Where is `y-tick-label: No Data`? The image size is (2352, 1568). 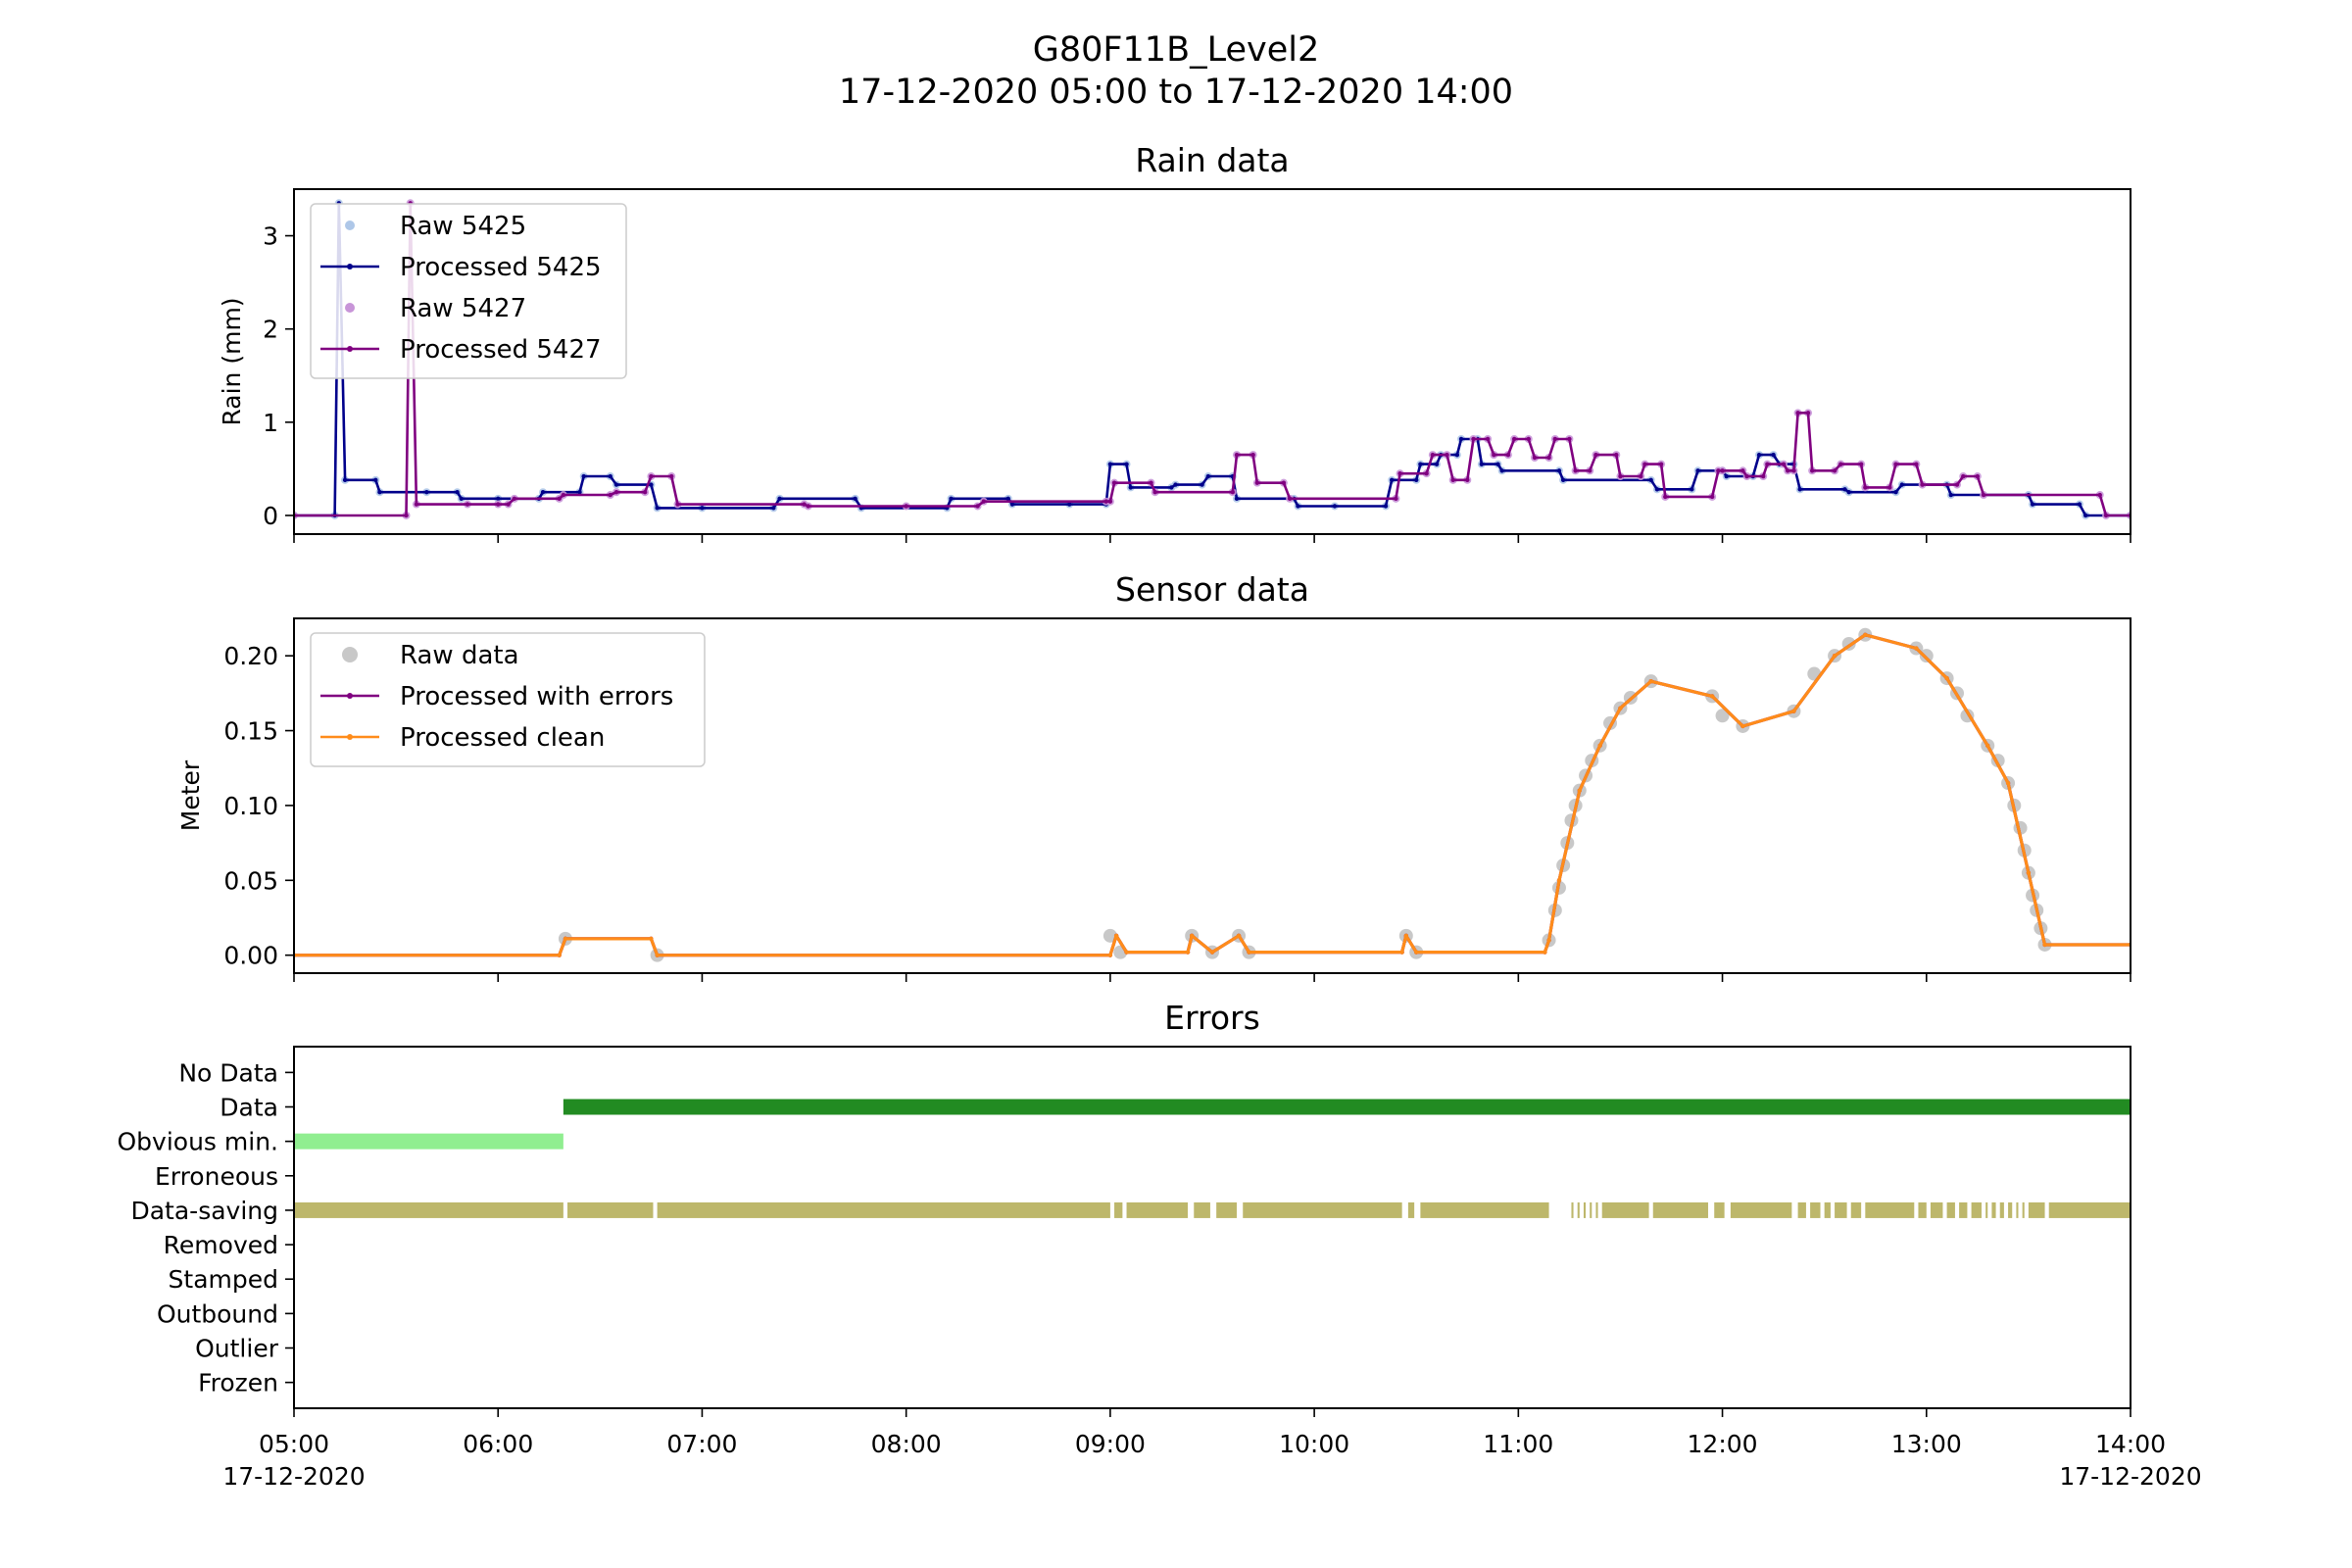
y-tick-label: No Data is located at coordinates (228, 1072).